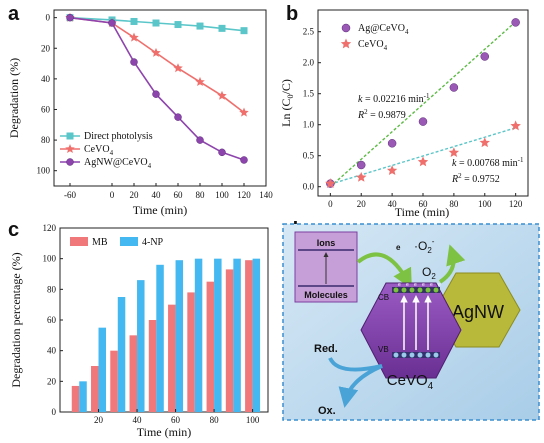  Describe the element at coordinates (415, 285) in the screenshot. I see `cb-electron-sign-2: e` at that location.